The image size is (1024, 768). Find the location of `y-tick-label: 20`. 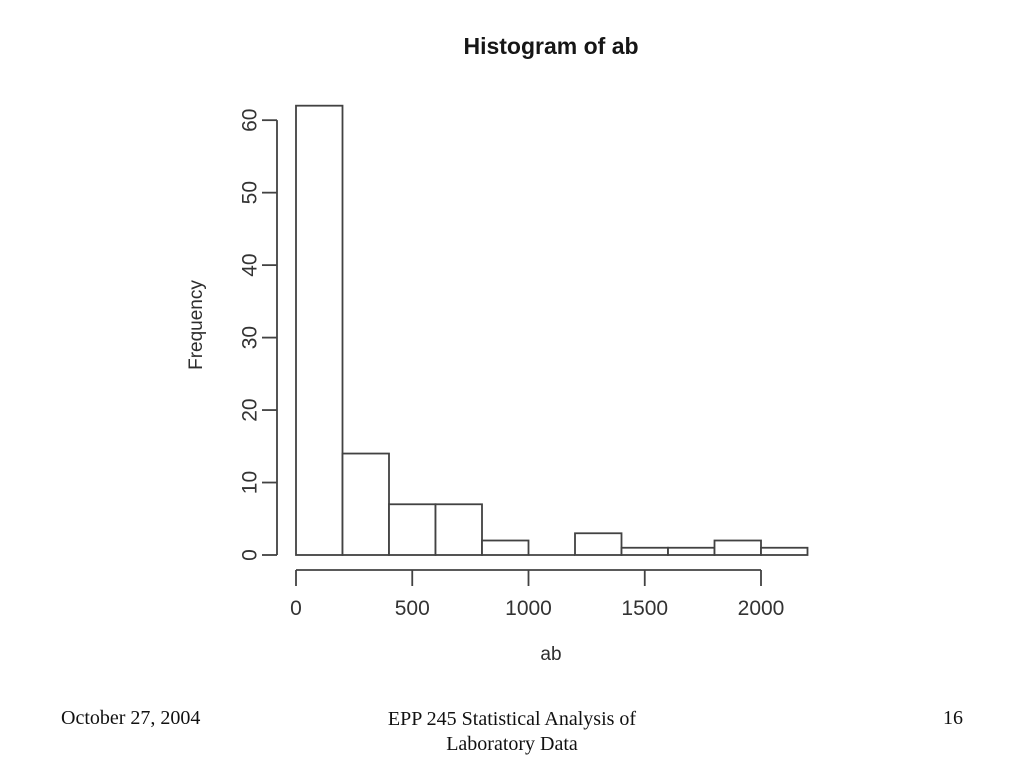

y-tick-label: 20 is located at coordinates (250, 409).